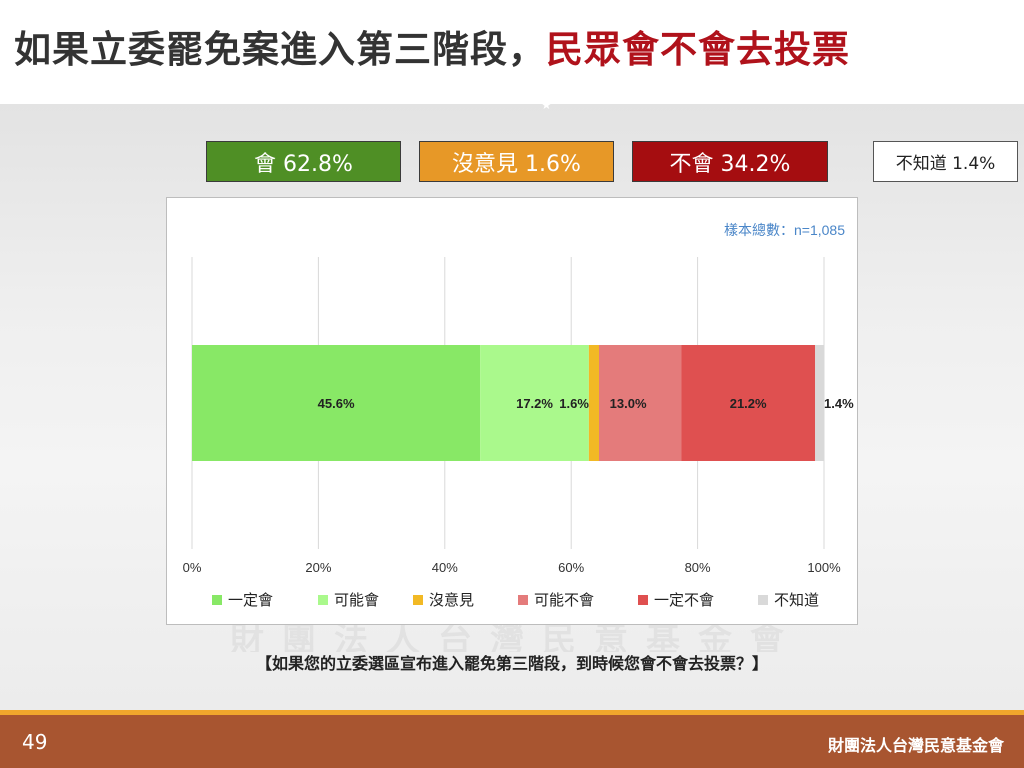 The image size is (1024, 768). I want to click on data-label: 17.2%, so click(534, 403).